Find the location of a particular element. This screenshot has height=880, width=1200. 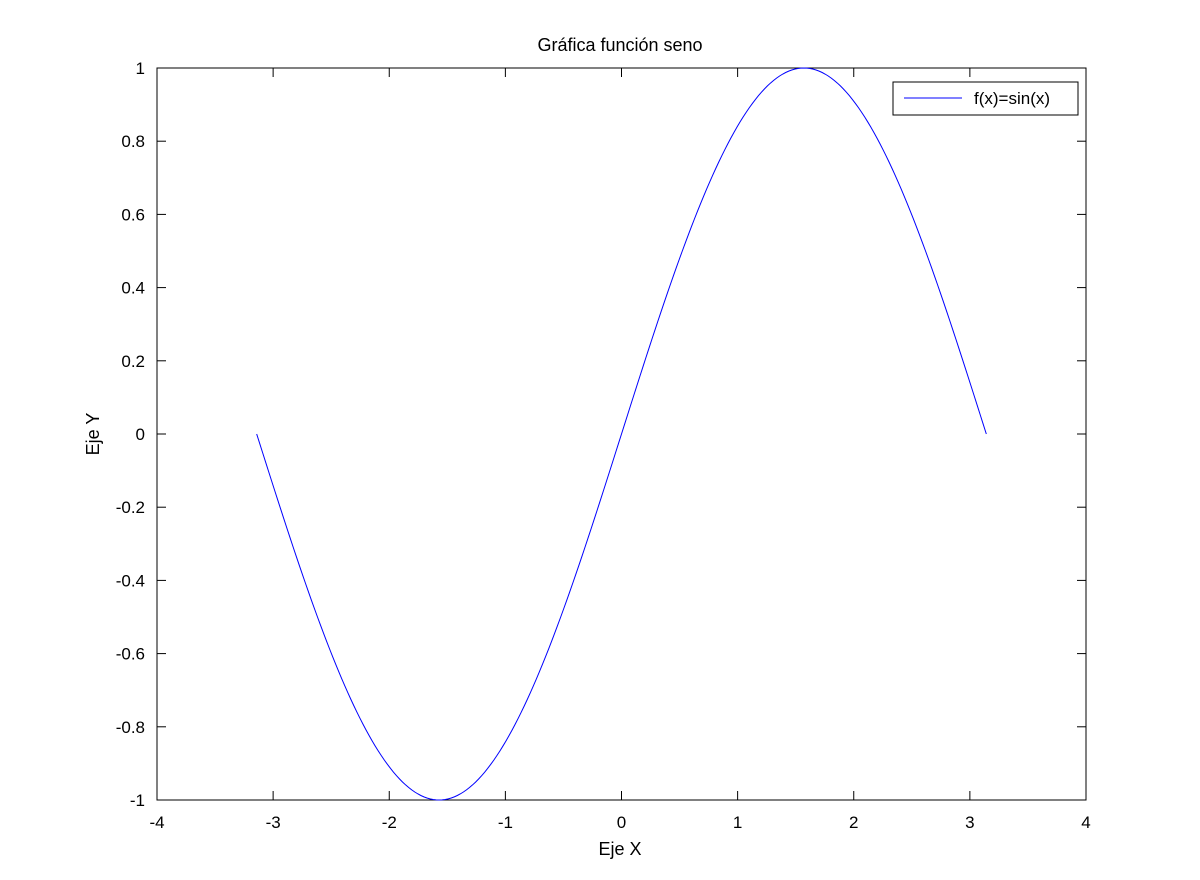

y-tick-label: -0.4 is located at coordinates (130, 580).